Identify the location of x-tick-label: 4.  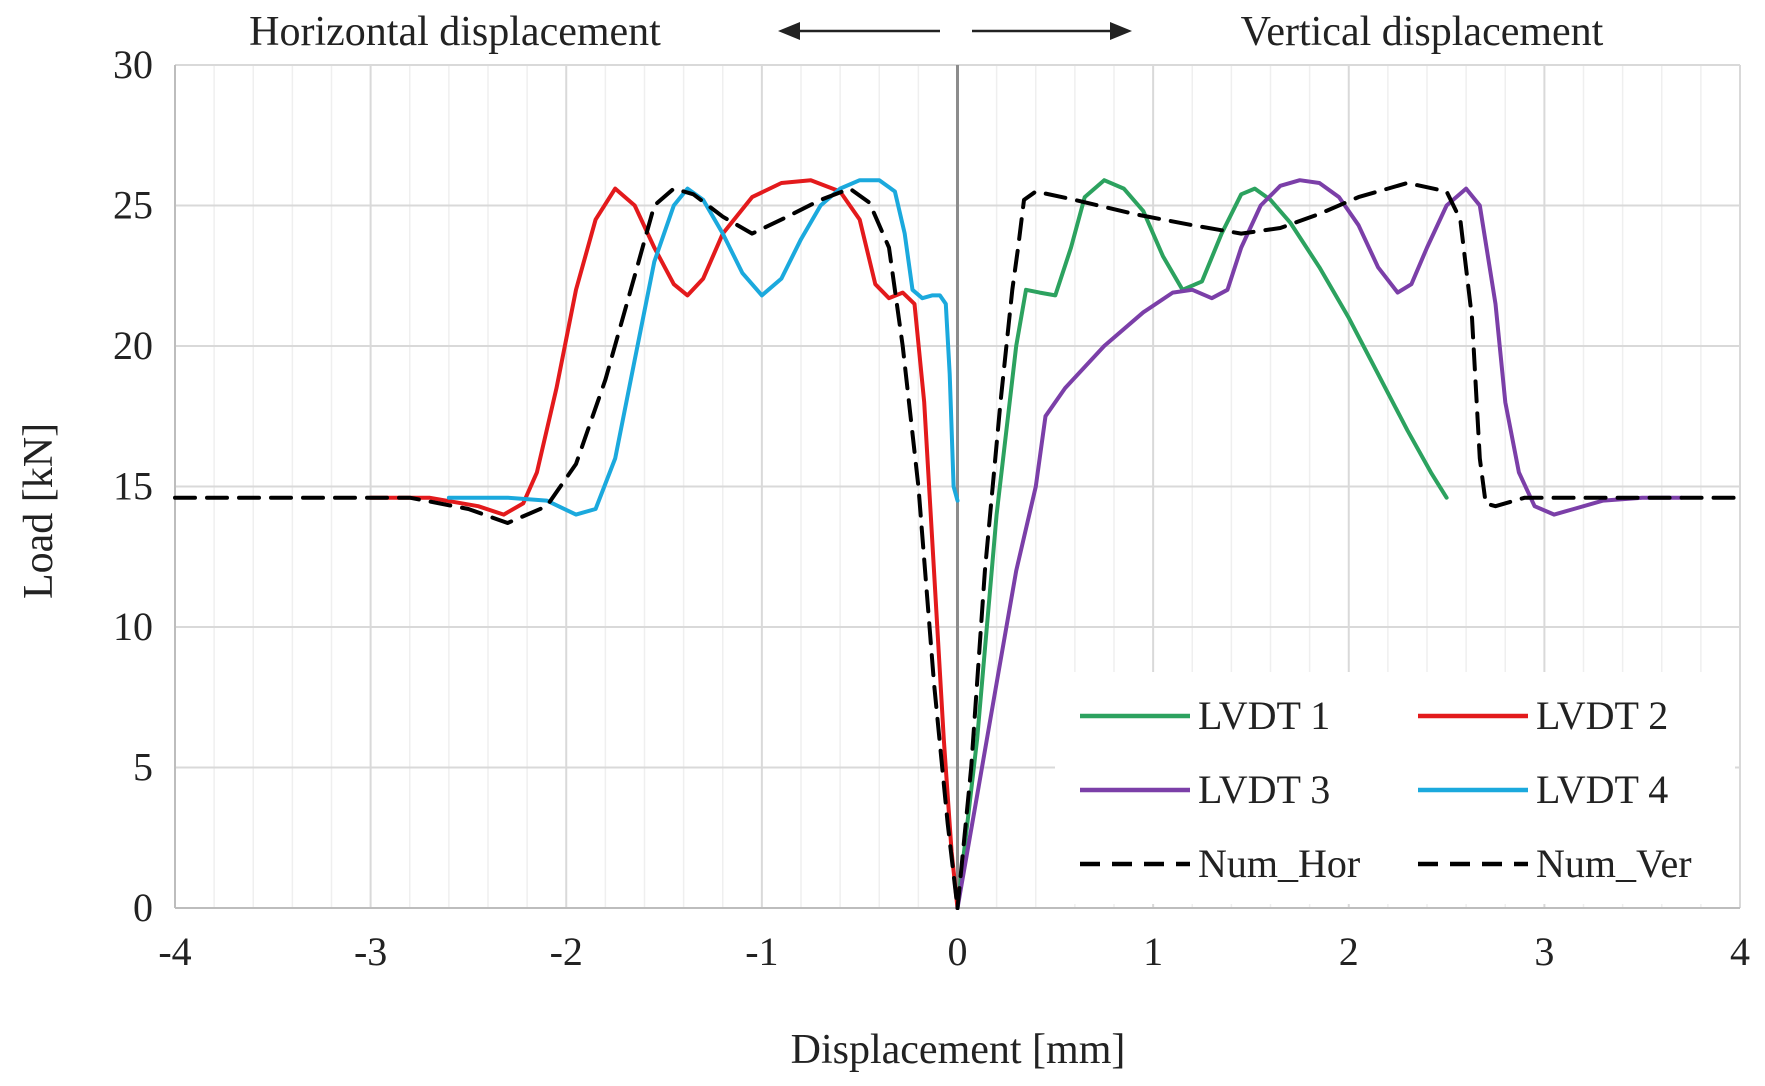
(1740, 951).